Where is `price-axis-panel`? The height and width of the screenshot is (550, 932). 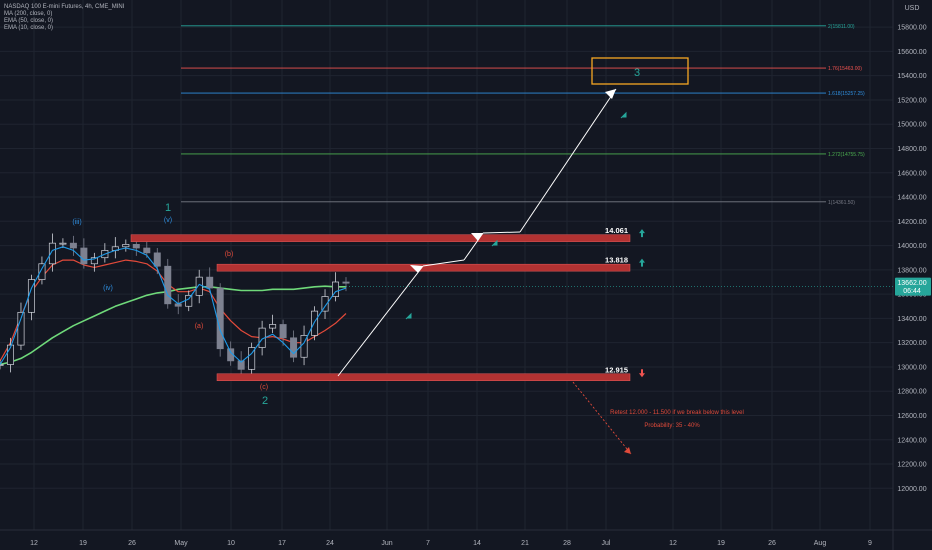 price-axis-panel is located at coordinates (912, 275).